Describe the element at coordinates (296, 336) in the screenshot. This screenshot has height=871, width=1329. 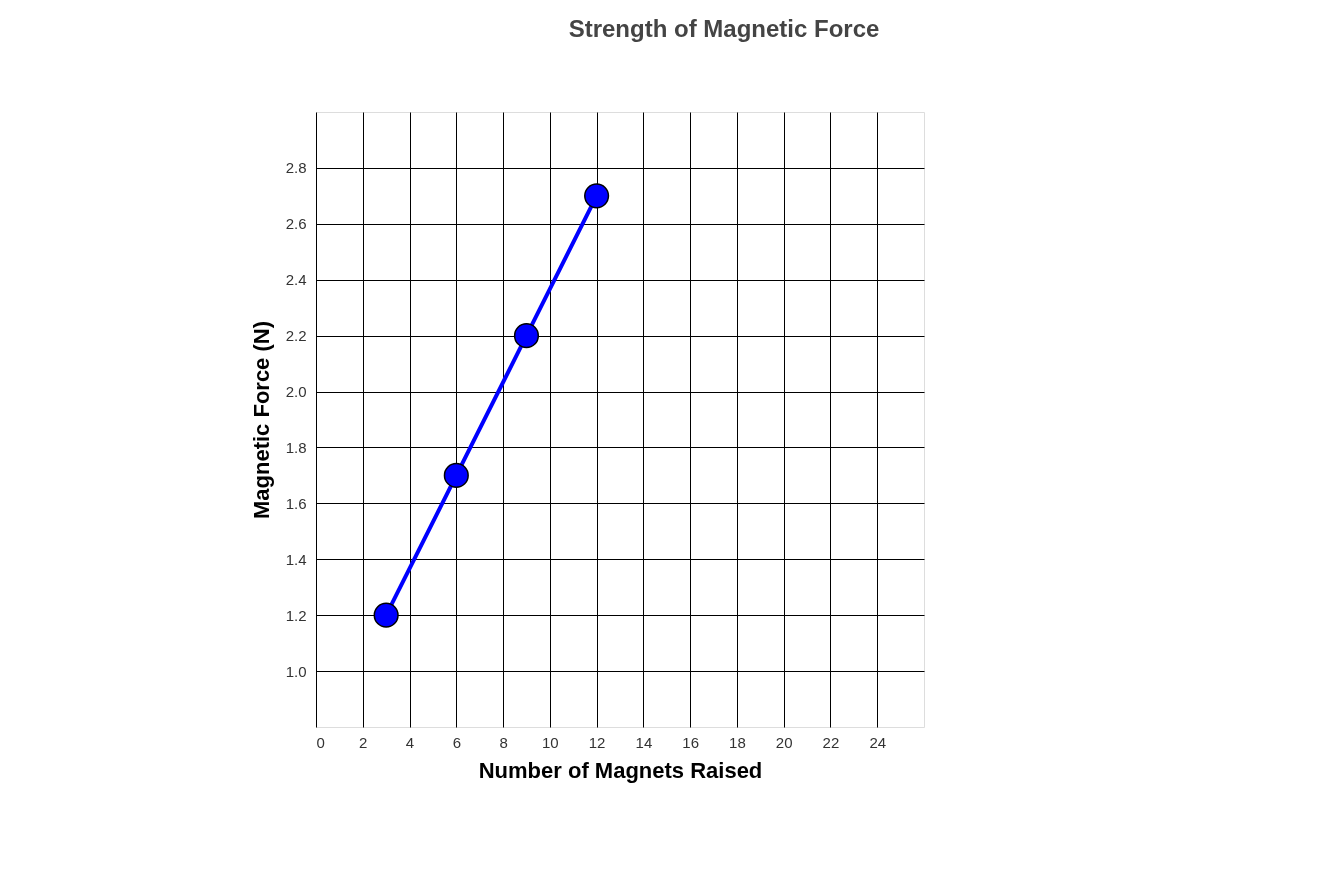
I see `y-tick-label: 2.2` at that location.